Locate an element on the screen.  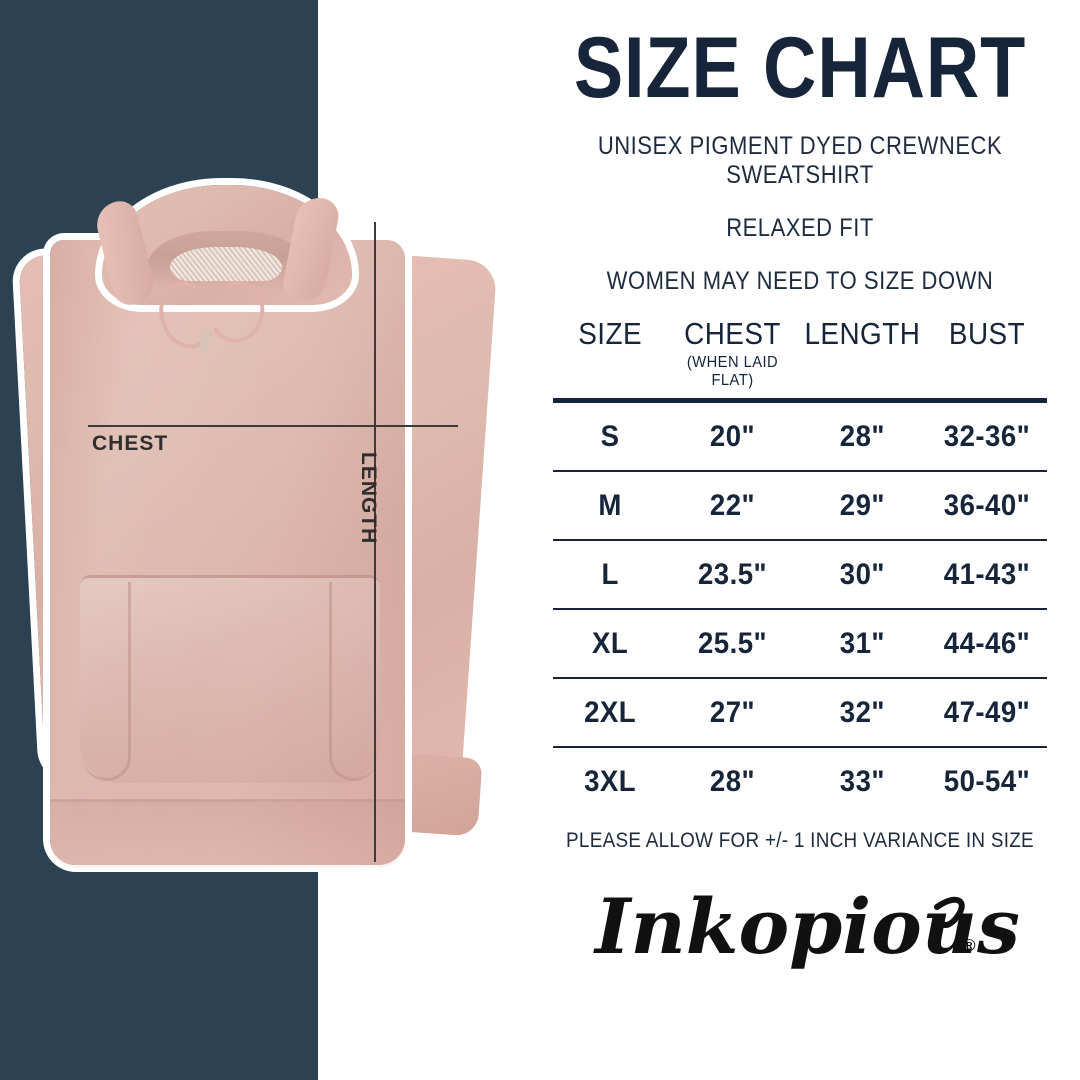
table-row: L 23.5" 30" 41-43" is located at coordinates (800, 574).